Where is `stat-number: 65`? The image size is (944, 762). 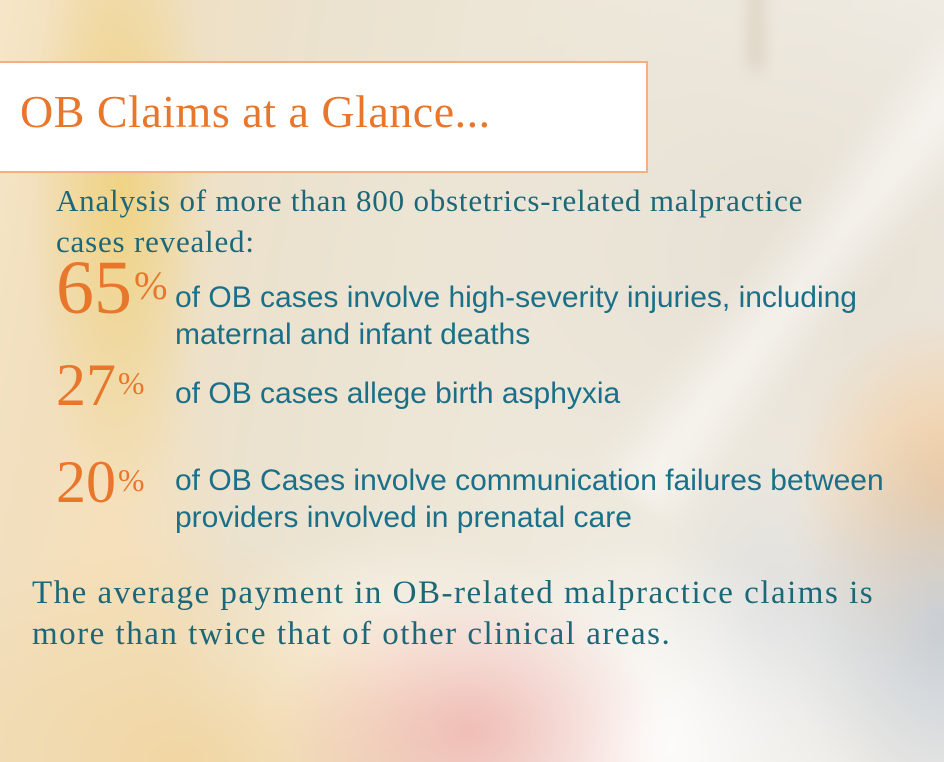
stat-number: 65 is located at coordinates (94, 288).